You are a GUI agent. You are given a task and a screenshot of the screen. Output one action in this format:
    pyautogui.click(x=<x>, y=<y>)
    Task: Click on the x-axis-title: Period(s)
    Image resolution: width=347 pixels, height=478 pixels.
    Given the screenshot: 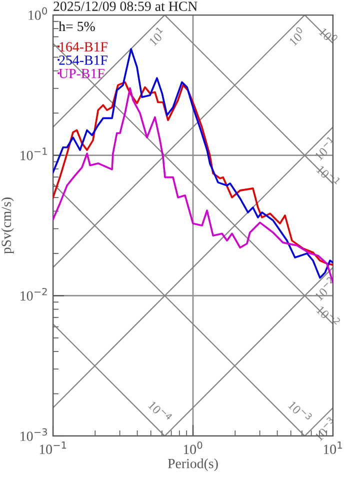 What is the action you would take?
    pyautogui.click(x=193, y=465)
    